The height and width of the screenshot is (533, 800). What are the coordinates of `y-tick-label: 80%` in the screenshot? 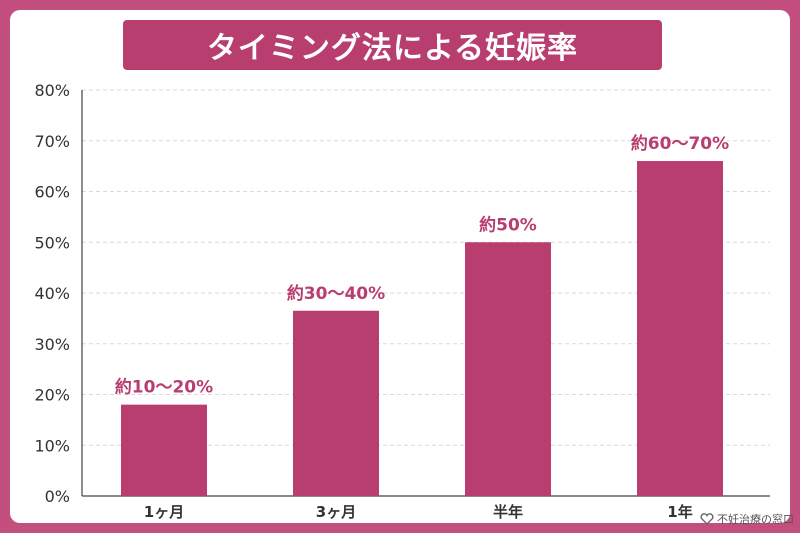 It's located at (52, 90).